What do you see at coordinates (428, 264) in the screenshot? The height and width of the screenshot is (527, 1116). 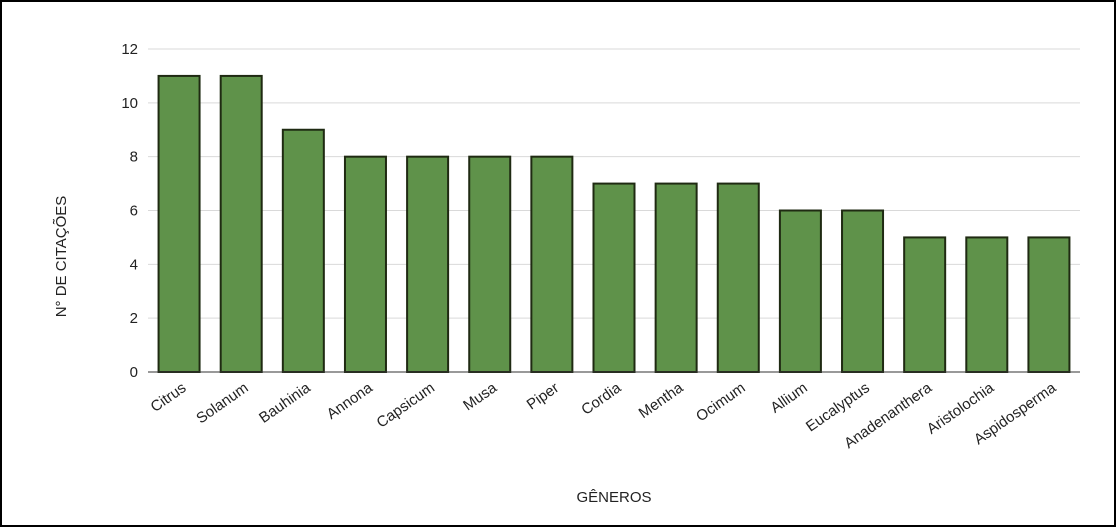 I see `bar-capsicum` at bounding box center [428, 264].